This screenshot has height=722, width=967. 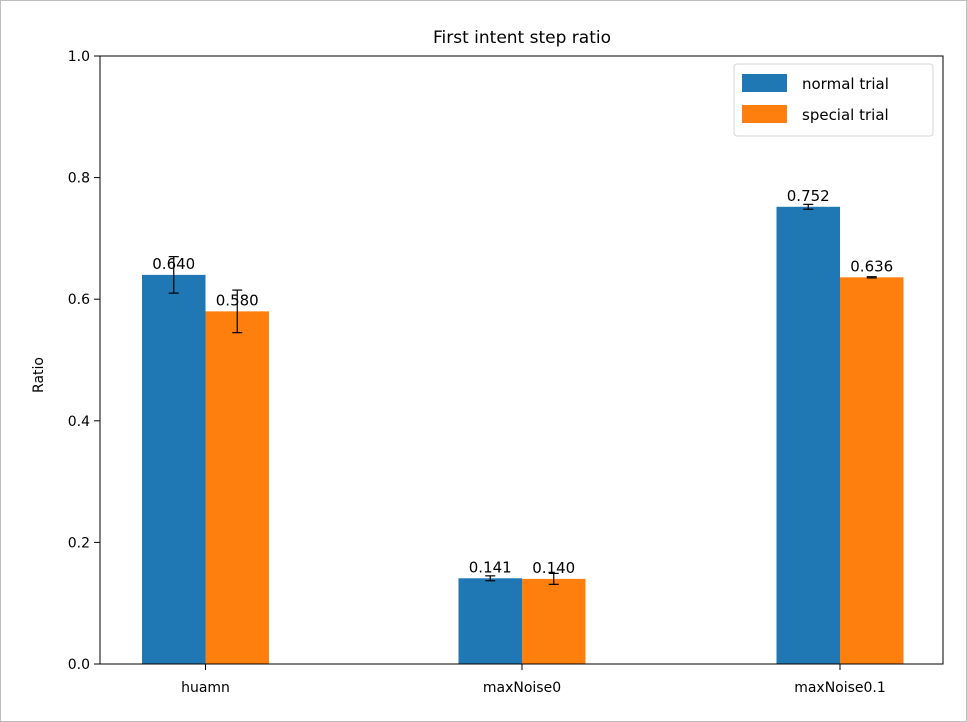 What do you see at coordinates (79, 422) in the screenshot?
I see `y-tick-label: 0.4` at bounding box center [79, 422].